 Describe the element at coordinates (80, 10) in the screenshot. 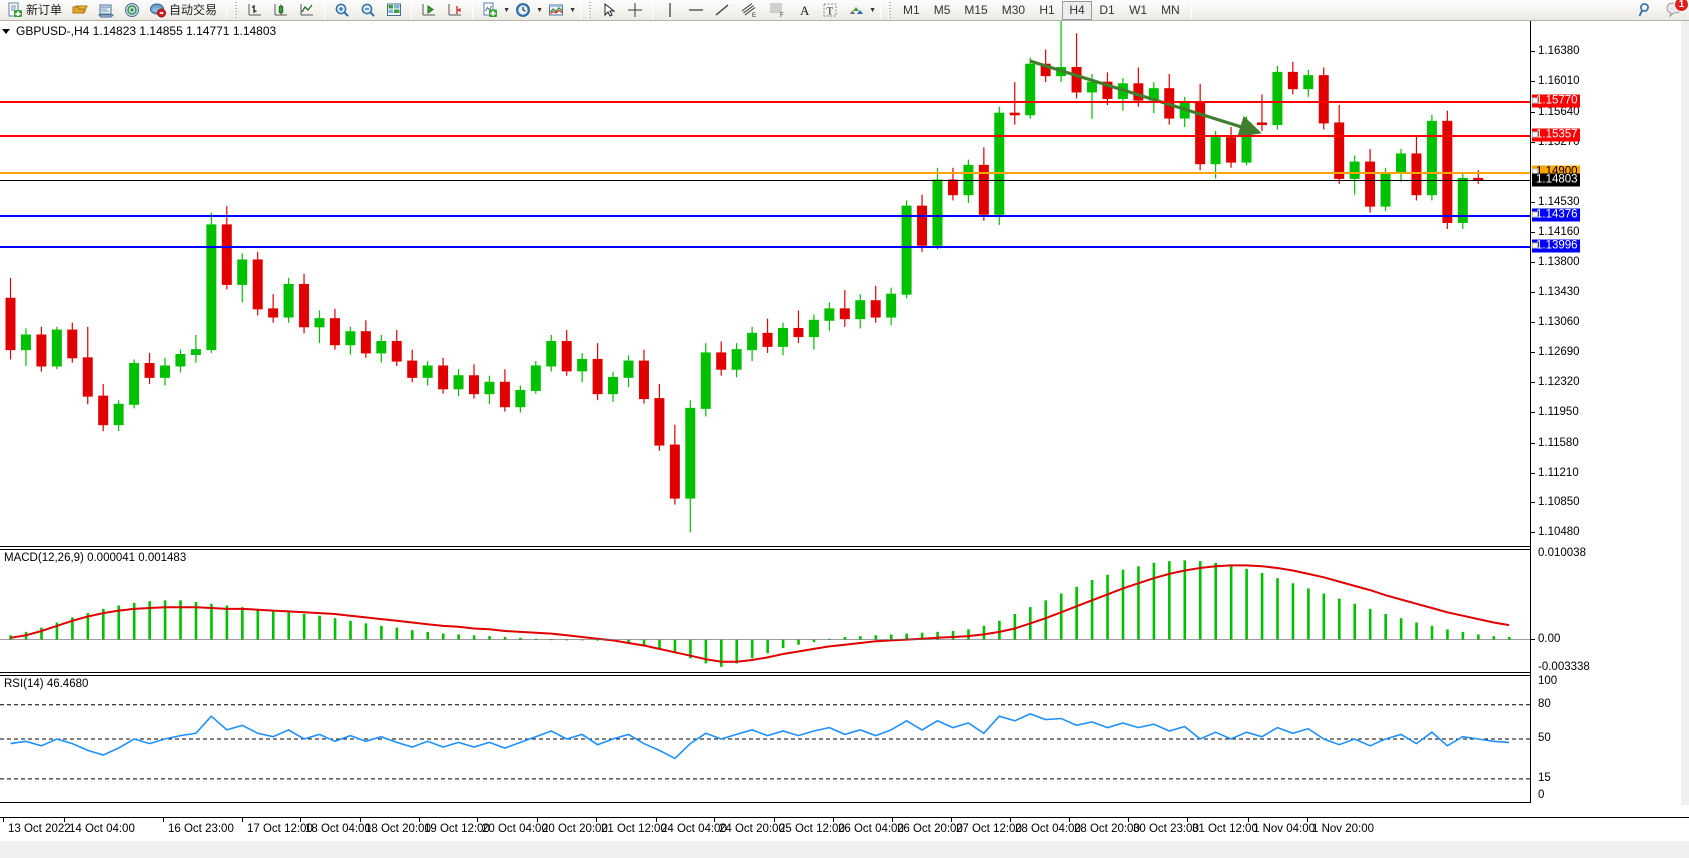

I see `profiles-button` at that location.